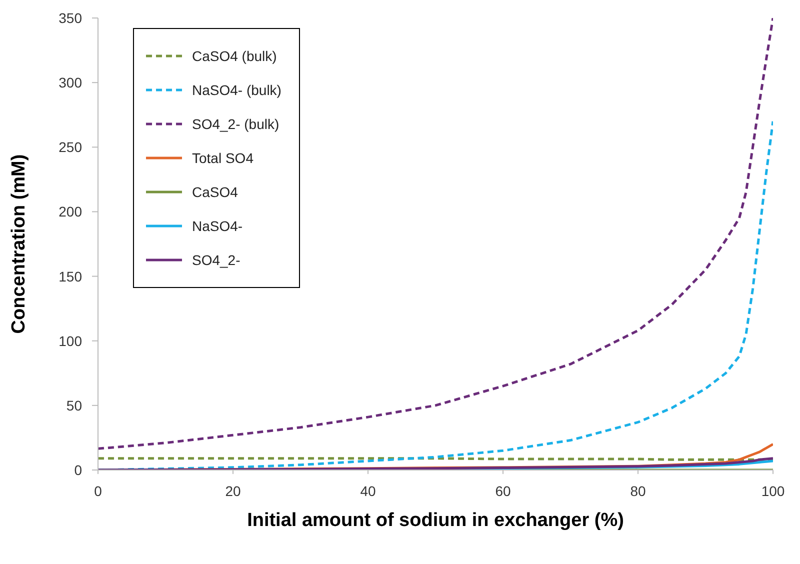  Describe the element at coordinates (233, 490) in the screenshot. I see `x-tick-label: 20` at that location.